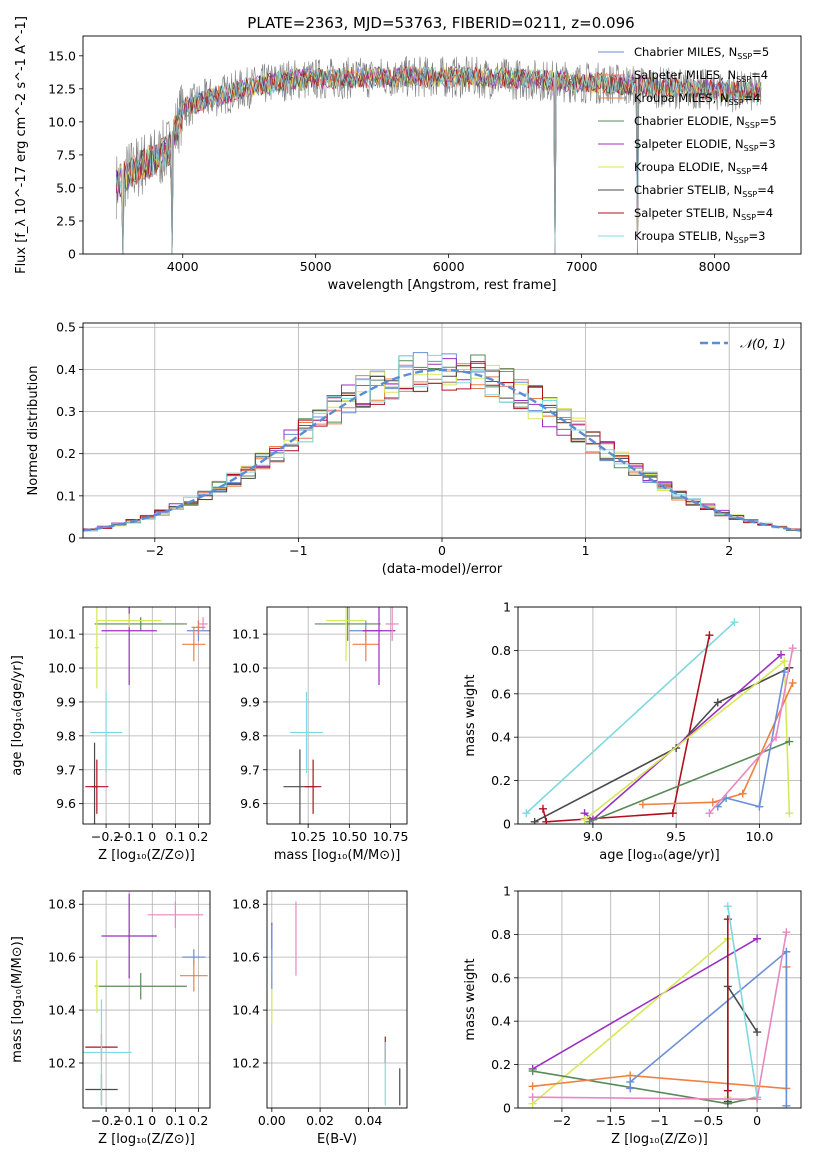 The image size is (819, 1170). I want to click on spectrum-data-line, so click(438, 154).